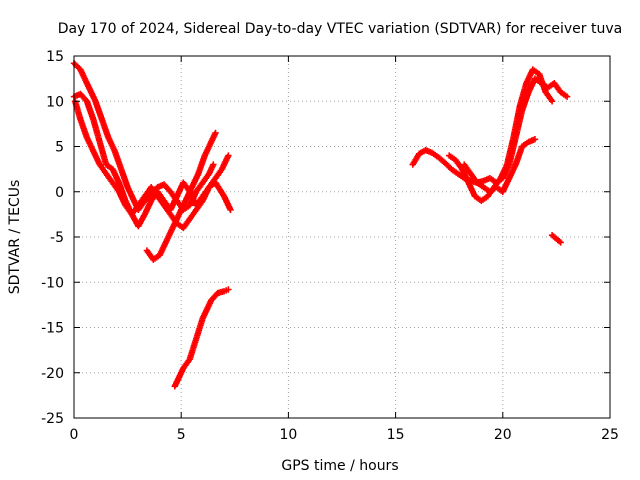 This screenshot has height=480, width=640. I want to click on x-tick-label: 10, so click(288, 435).